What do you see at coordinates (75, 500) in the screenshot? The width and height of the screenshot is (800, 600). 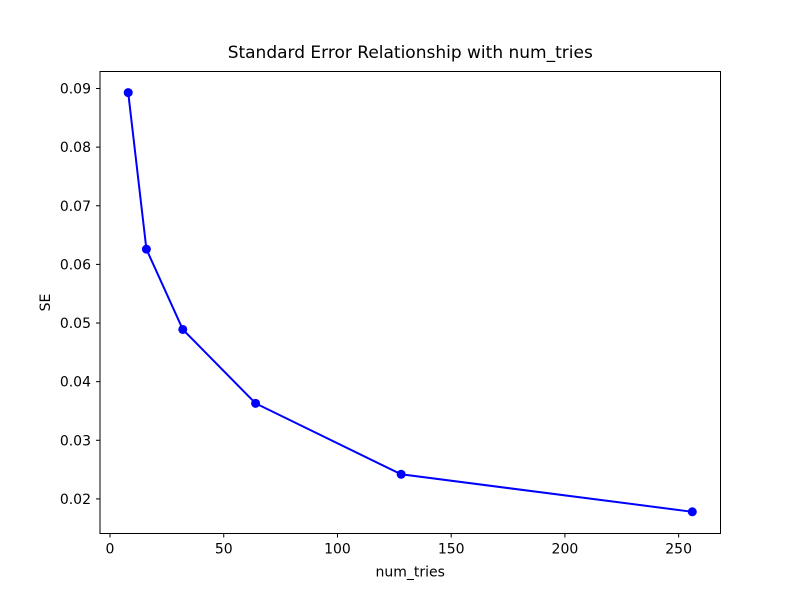 I see `y-tick-label: 0.02` at bounding box center [75, 500].